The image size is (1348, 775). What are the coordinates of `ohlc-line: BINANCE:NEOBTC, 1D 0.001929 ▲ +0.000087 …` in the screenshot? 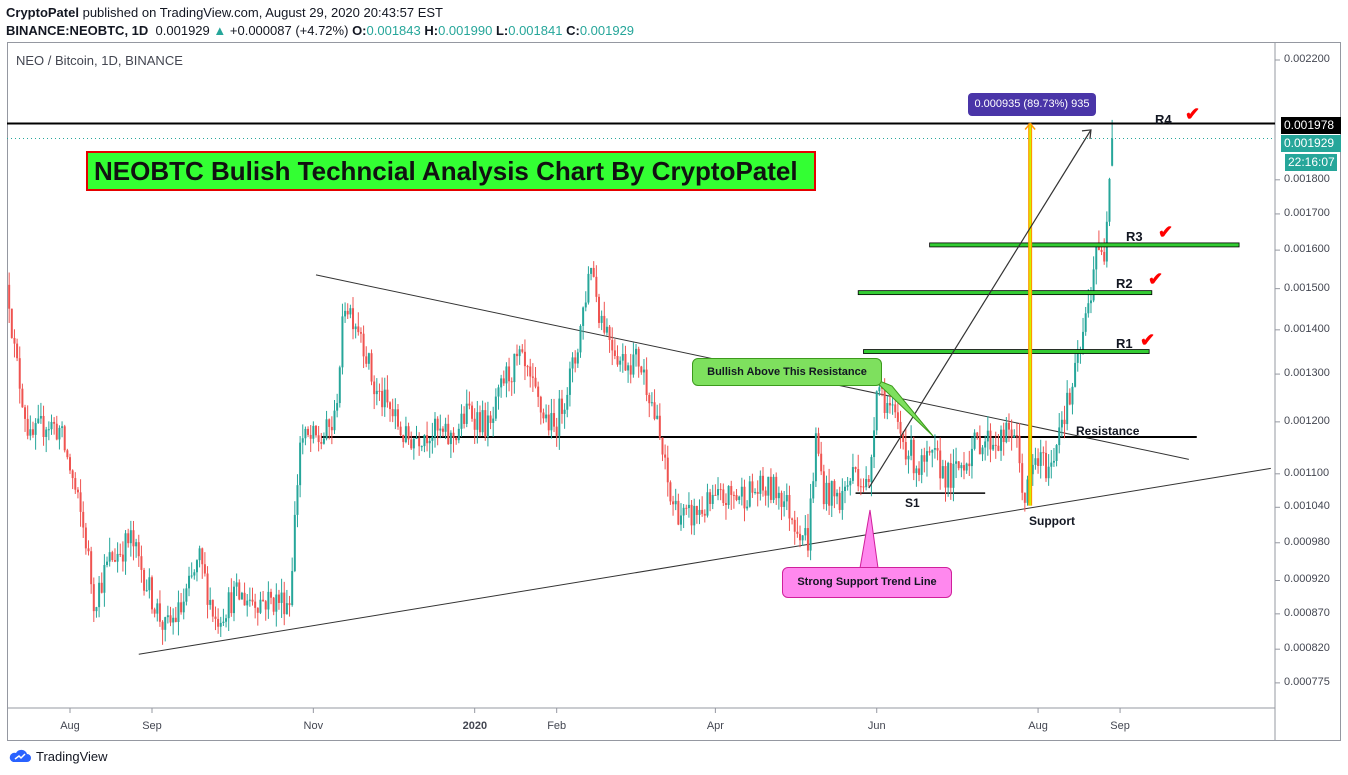 It's located at (320, 30).